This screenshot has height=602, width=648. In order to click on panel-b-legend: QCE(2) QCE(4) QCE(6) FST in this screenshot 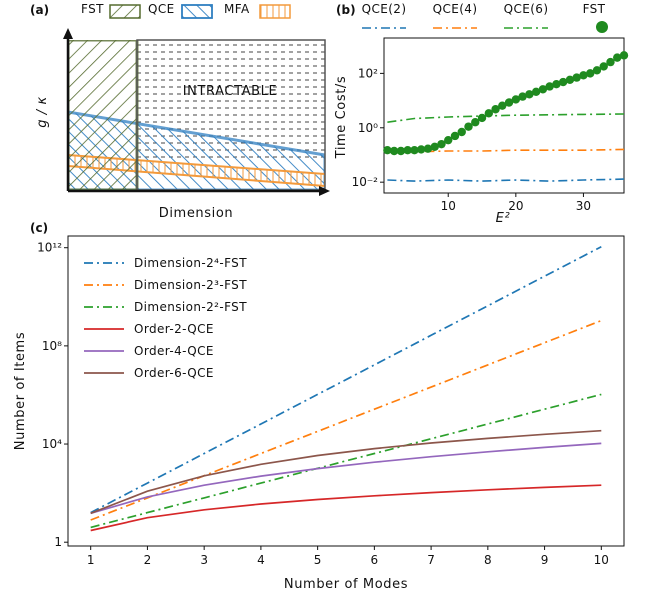, I will do `click(485, 17)`.